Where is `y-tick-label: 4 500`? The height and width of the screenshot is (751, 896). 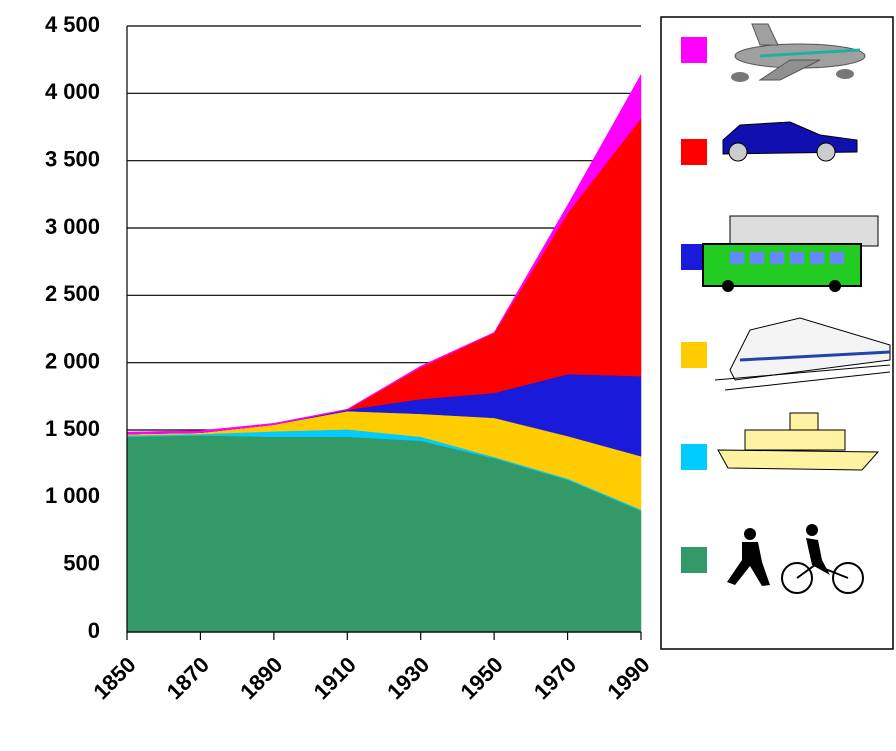 y-tick-label: 4 500 is located at coordinates (72, 24).